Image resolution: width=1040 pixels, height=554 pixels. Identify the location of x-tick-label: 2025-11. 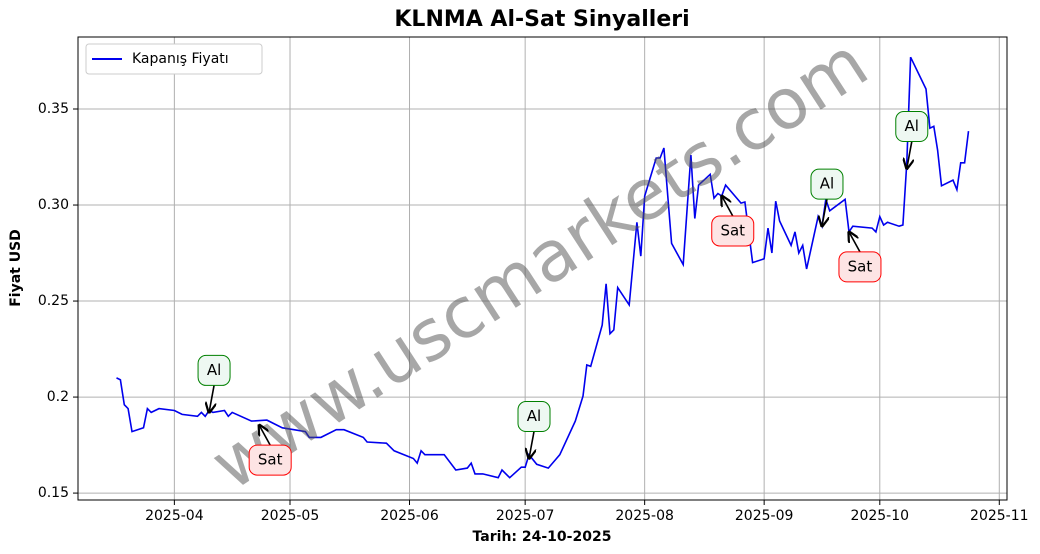
(999, 516).